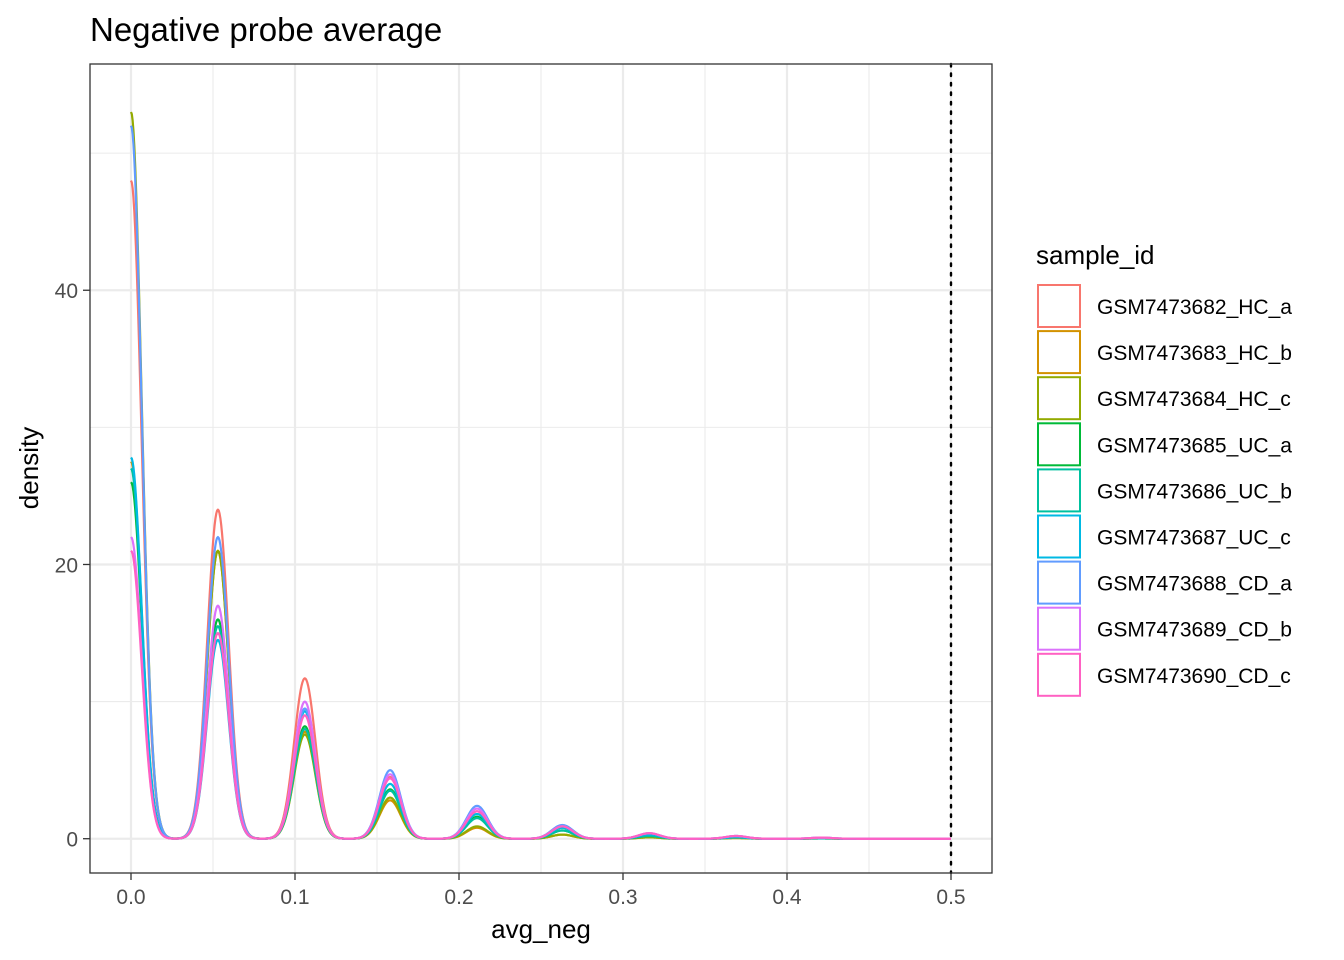  Describe the element at coordinates (1095, 255) in the screenshot. I see `legend-title: sample_id` at that location.